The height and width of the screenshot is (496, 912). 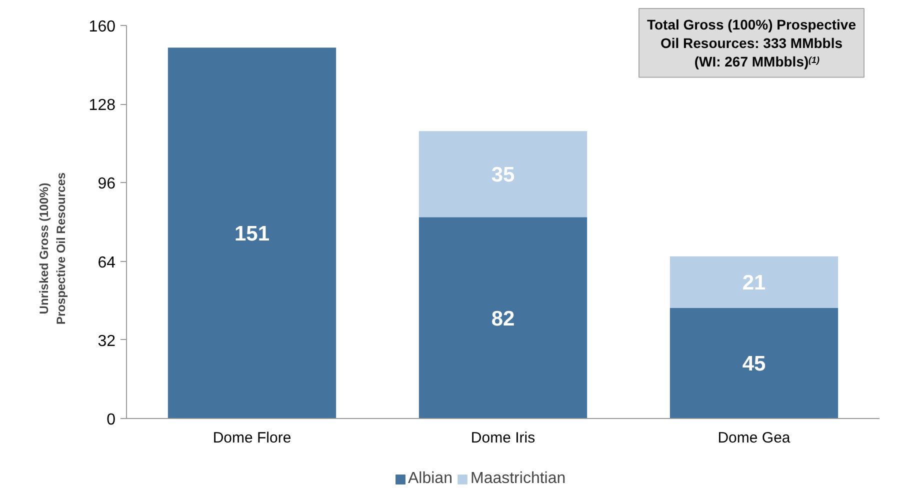 I want to click on x-tick-label: Dome Flore, so click(x=252, y=438).